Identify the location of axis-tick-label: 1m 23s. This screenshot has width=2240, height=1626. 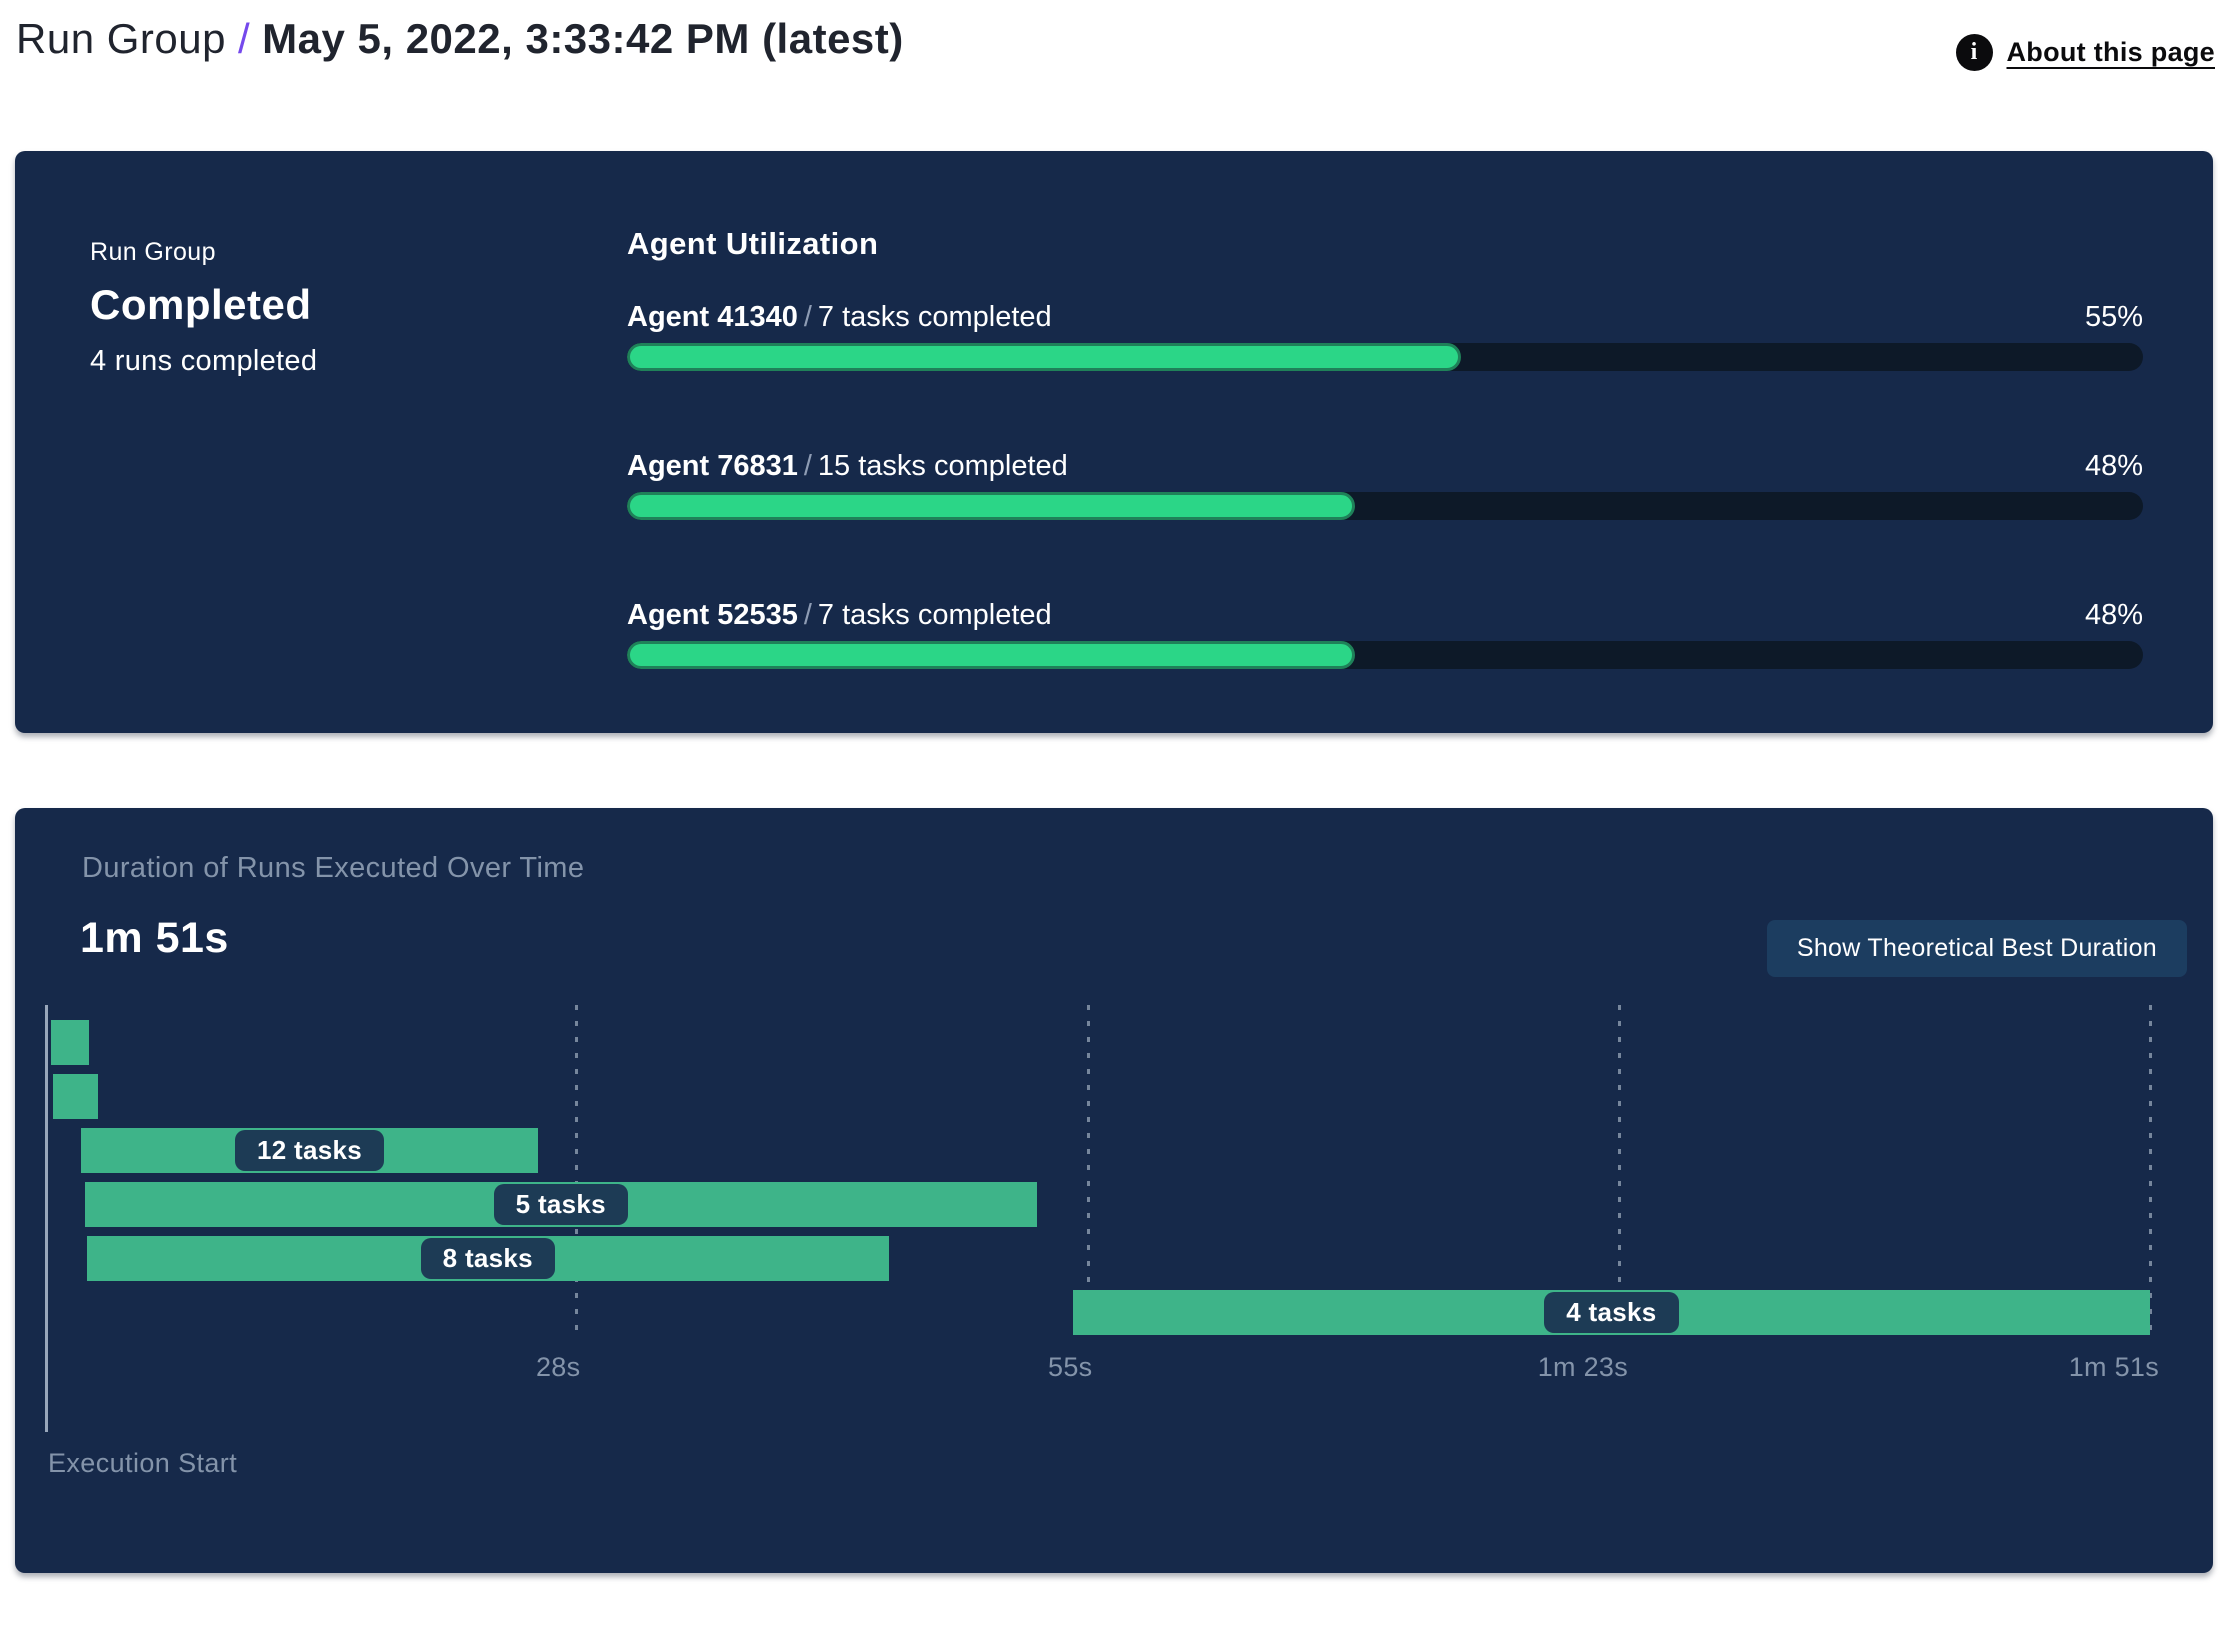
(1583, 1367).